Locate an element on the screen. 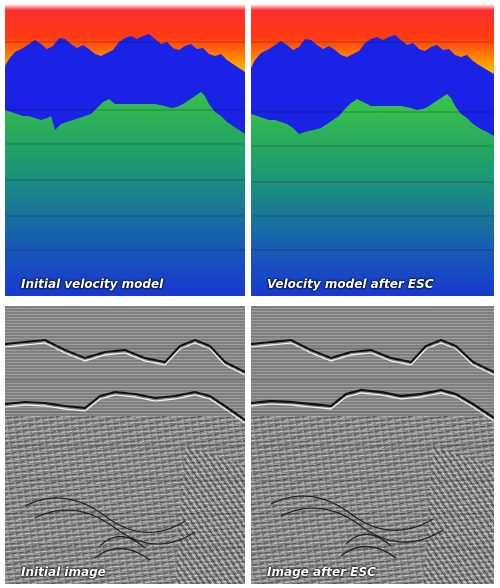  initial-velocity-caption: Initial velocity model is located at coordinates (92, 284).